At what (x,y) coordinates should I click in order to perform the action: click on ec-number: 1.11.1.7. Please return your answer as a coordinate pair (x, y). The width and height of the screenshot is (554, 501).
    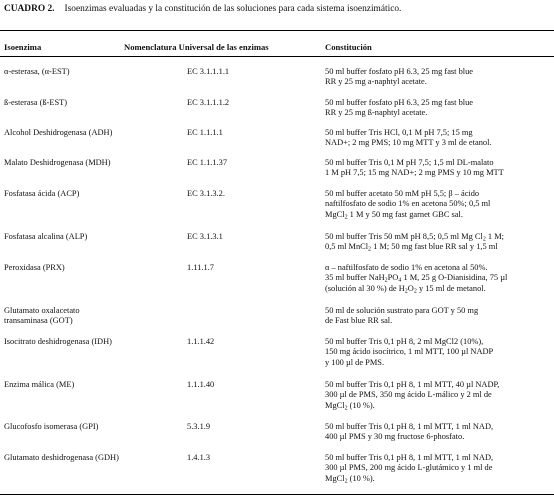
    Looking at the image, I should click on (200, 267).